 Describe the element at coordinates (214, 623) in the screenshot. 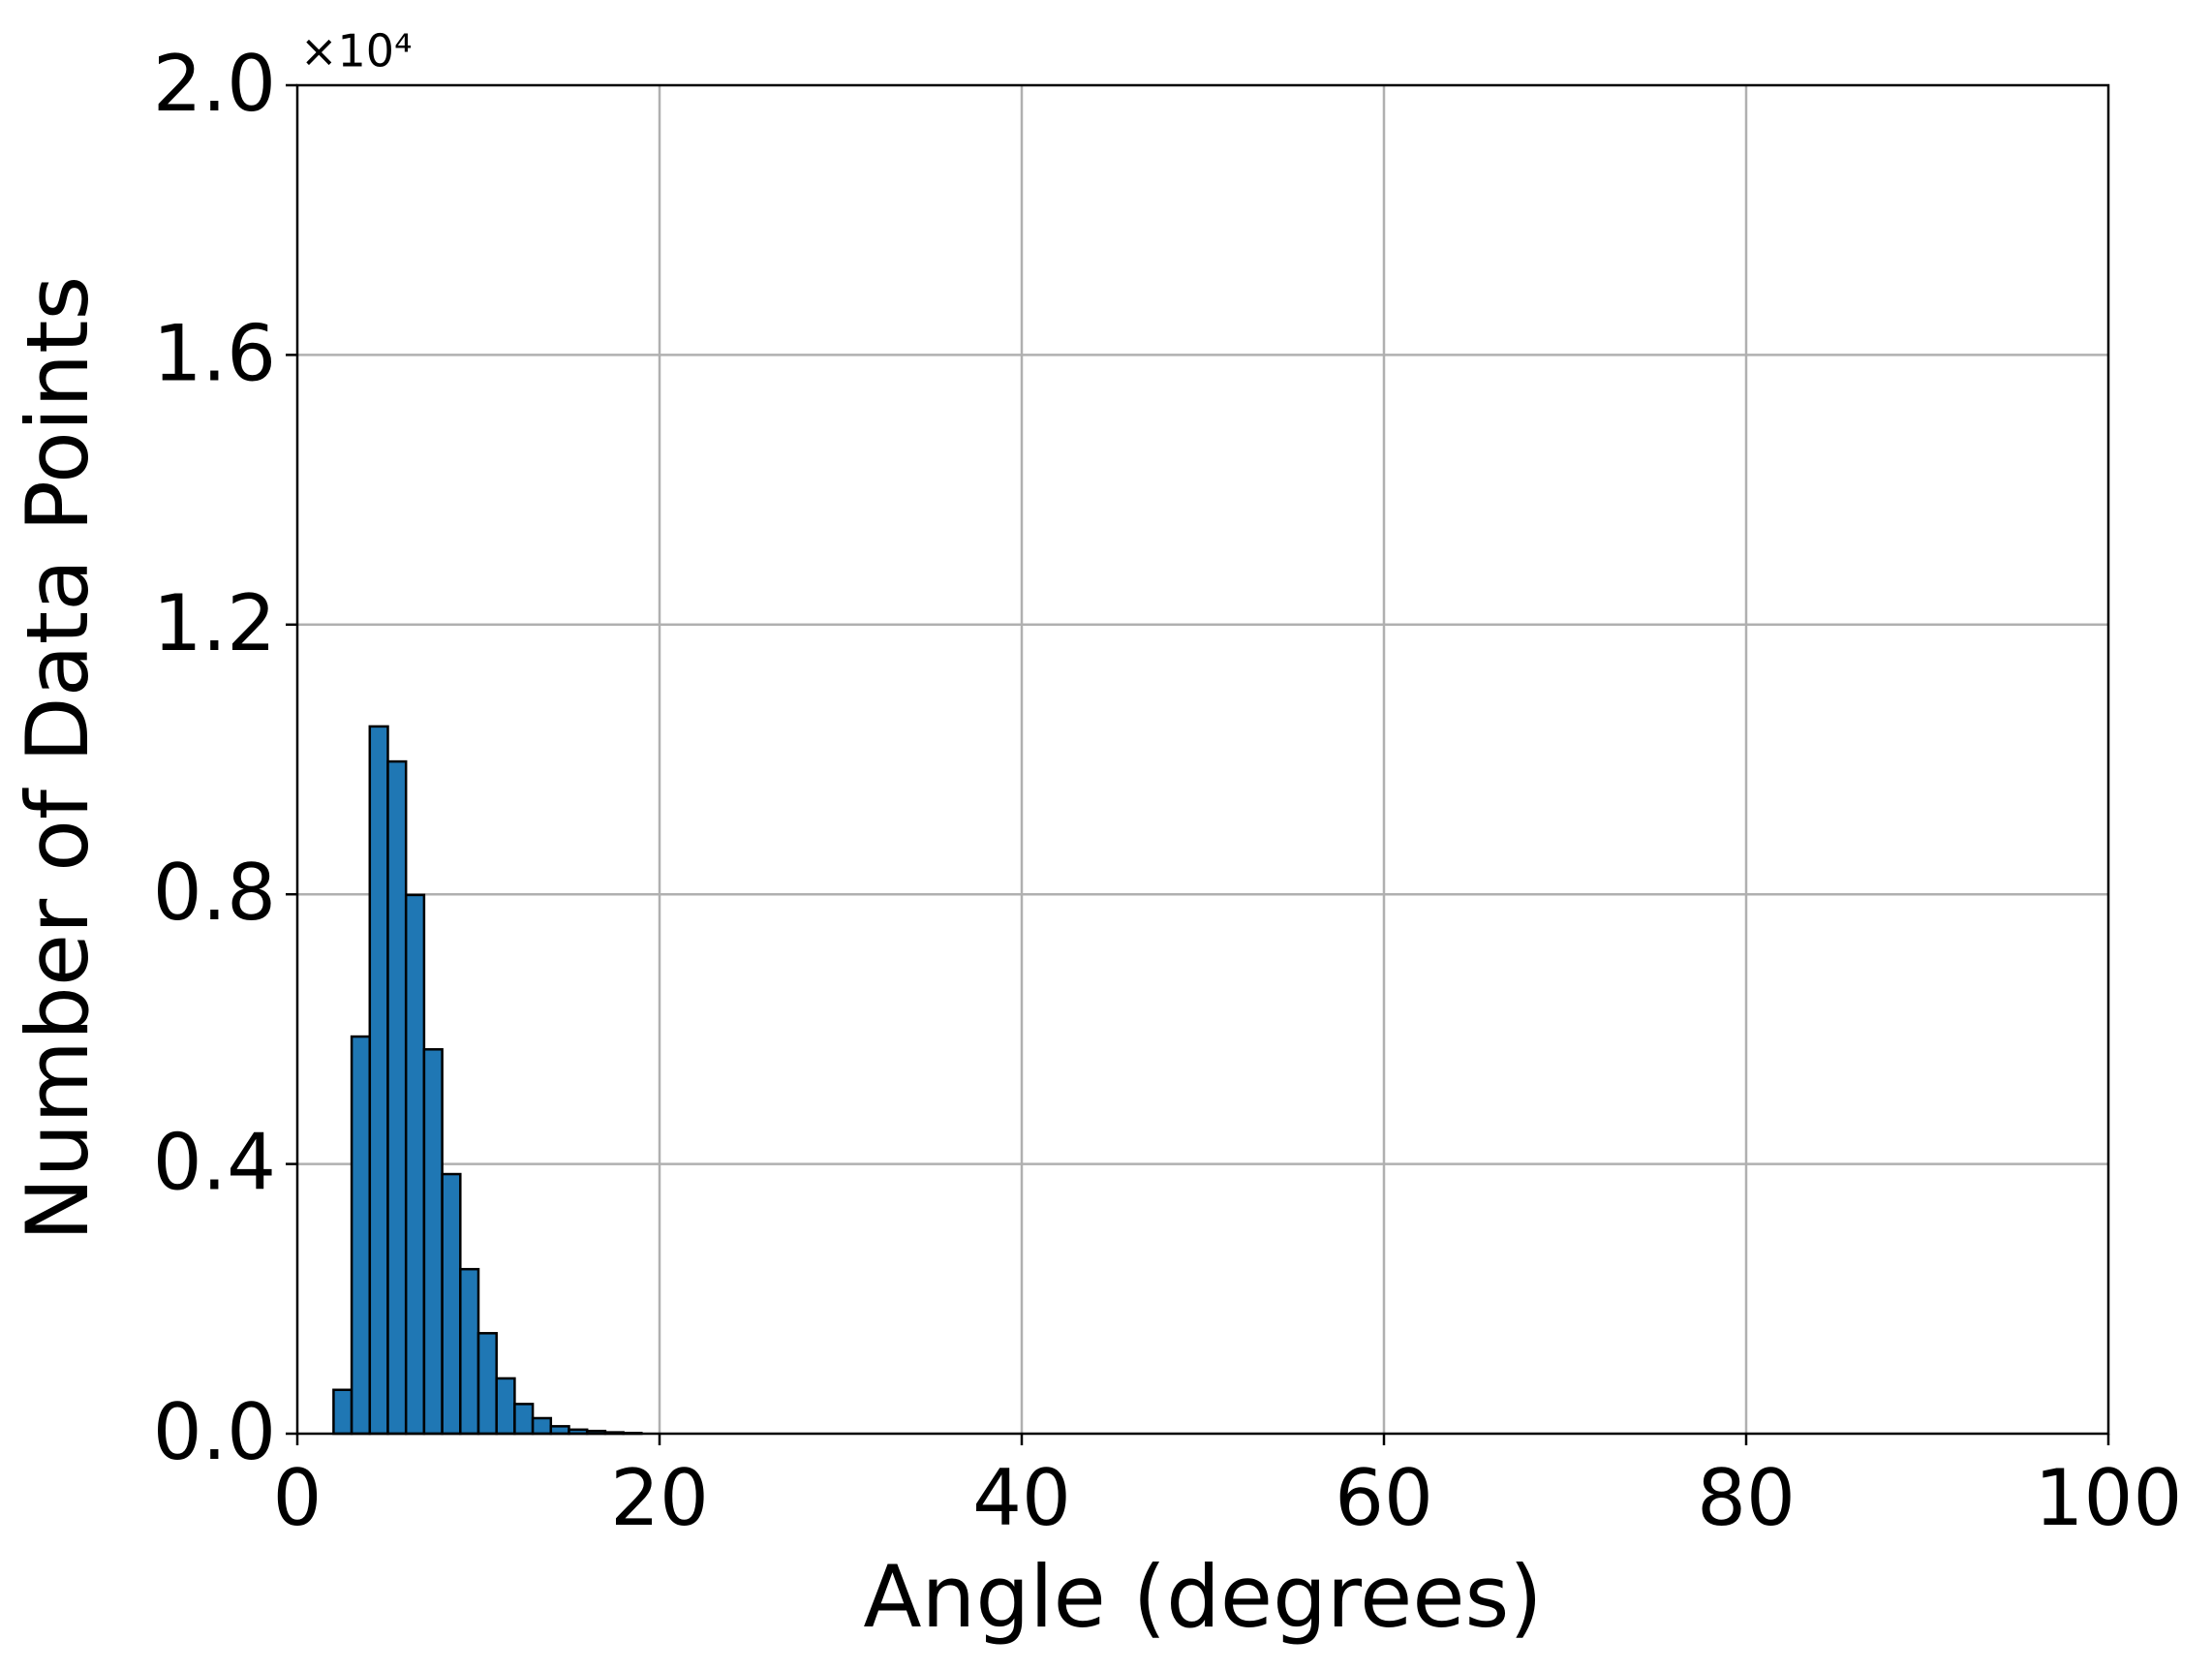

I see `y-tick-label: 1.2` at that location.